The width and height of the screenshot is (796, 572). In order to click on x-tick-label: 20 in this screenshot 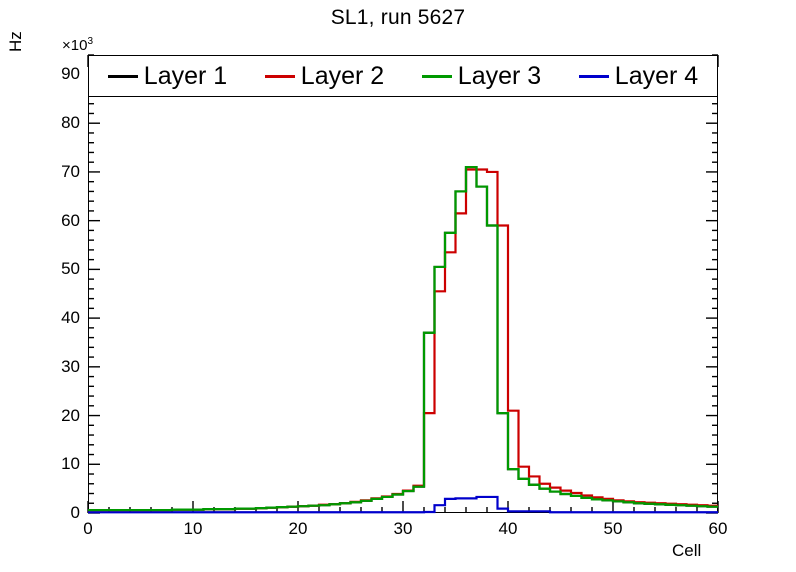, I will do `click(298, 528)`.